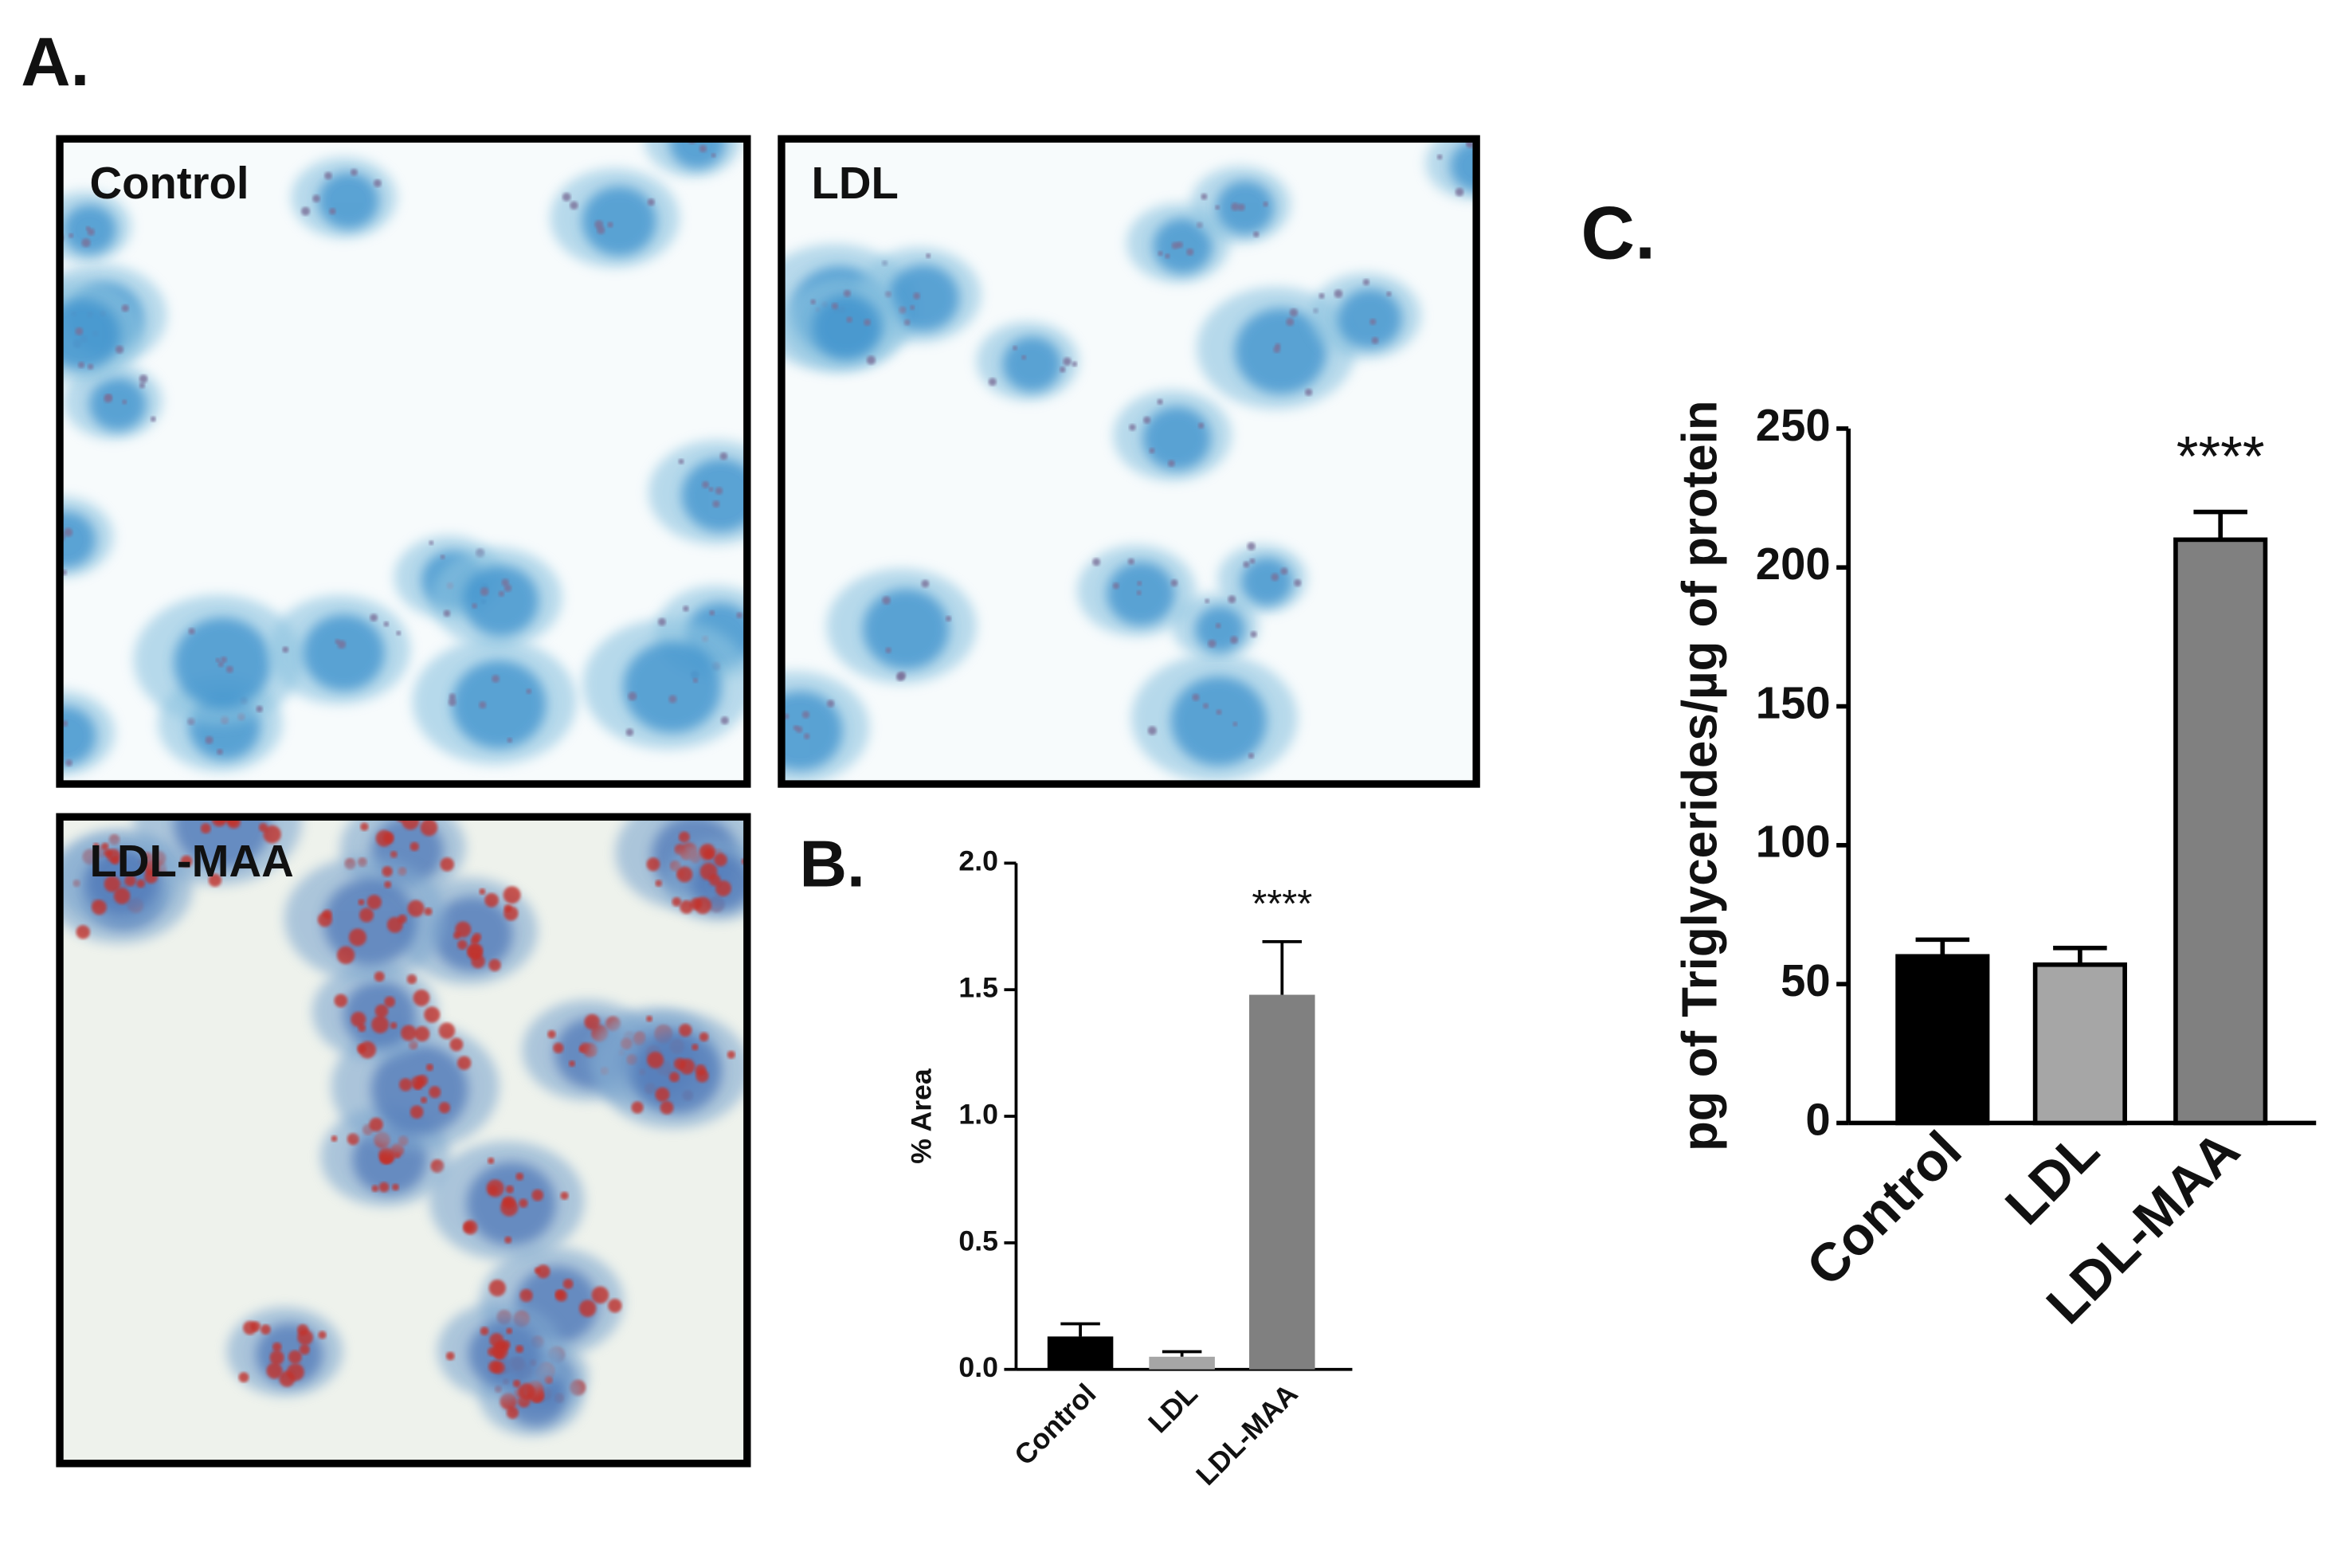 The image size is (2343, 1568). What do you see at coordinates (1182, 1363) in the screenshot?
I see `bar` at bounding box center [1182, 1363].